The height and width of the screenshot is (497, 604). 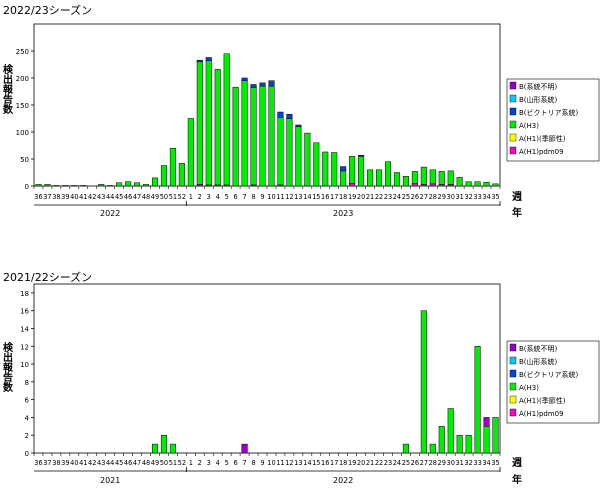 What do you see at coordinates (271, 197) in the screenshot?
I see `x-tick-label: 10` at bounding box center [271, 197].